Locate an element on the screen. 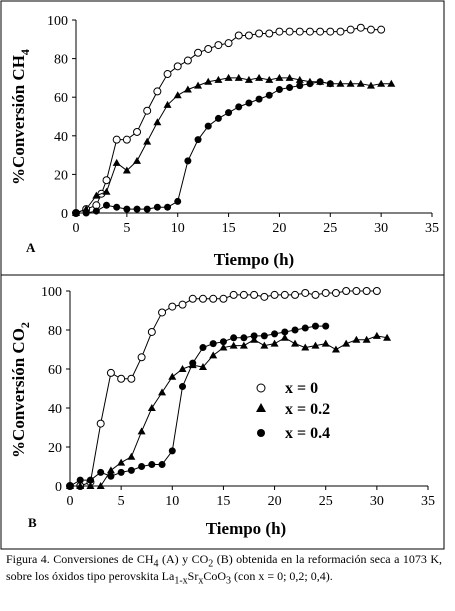 Image resolution: width=455 pixels, height=611 pixels. x-tick-label: 25 is located at coordinates (330, 228).